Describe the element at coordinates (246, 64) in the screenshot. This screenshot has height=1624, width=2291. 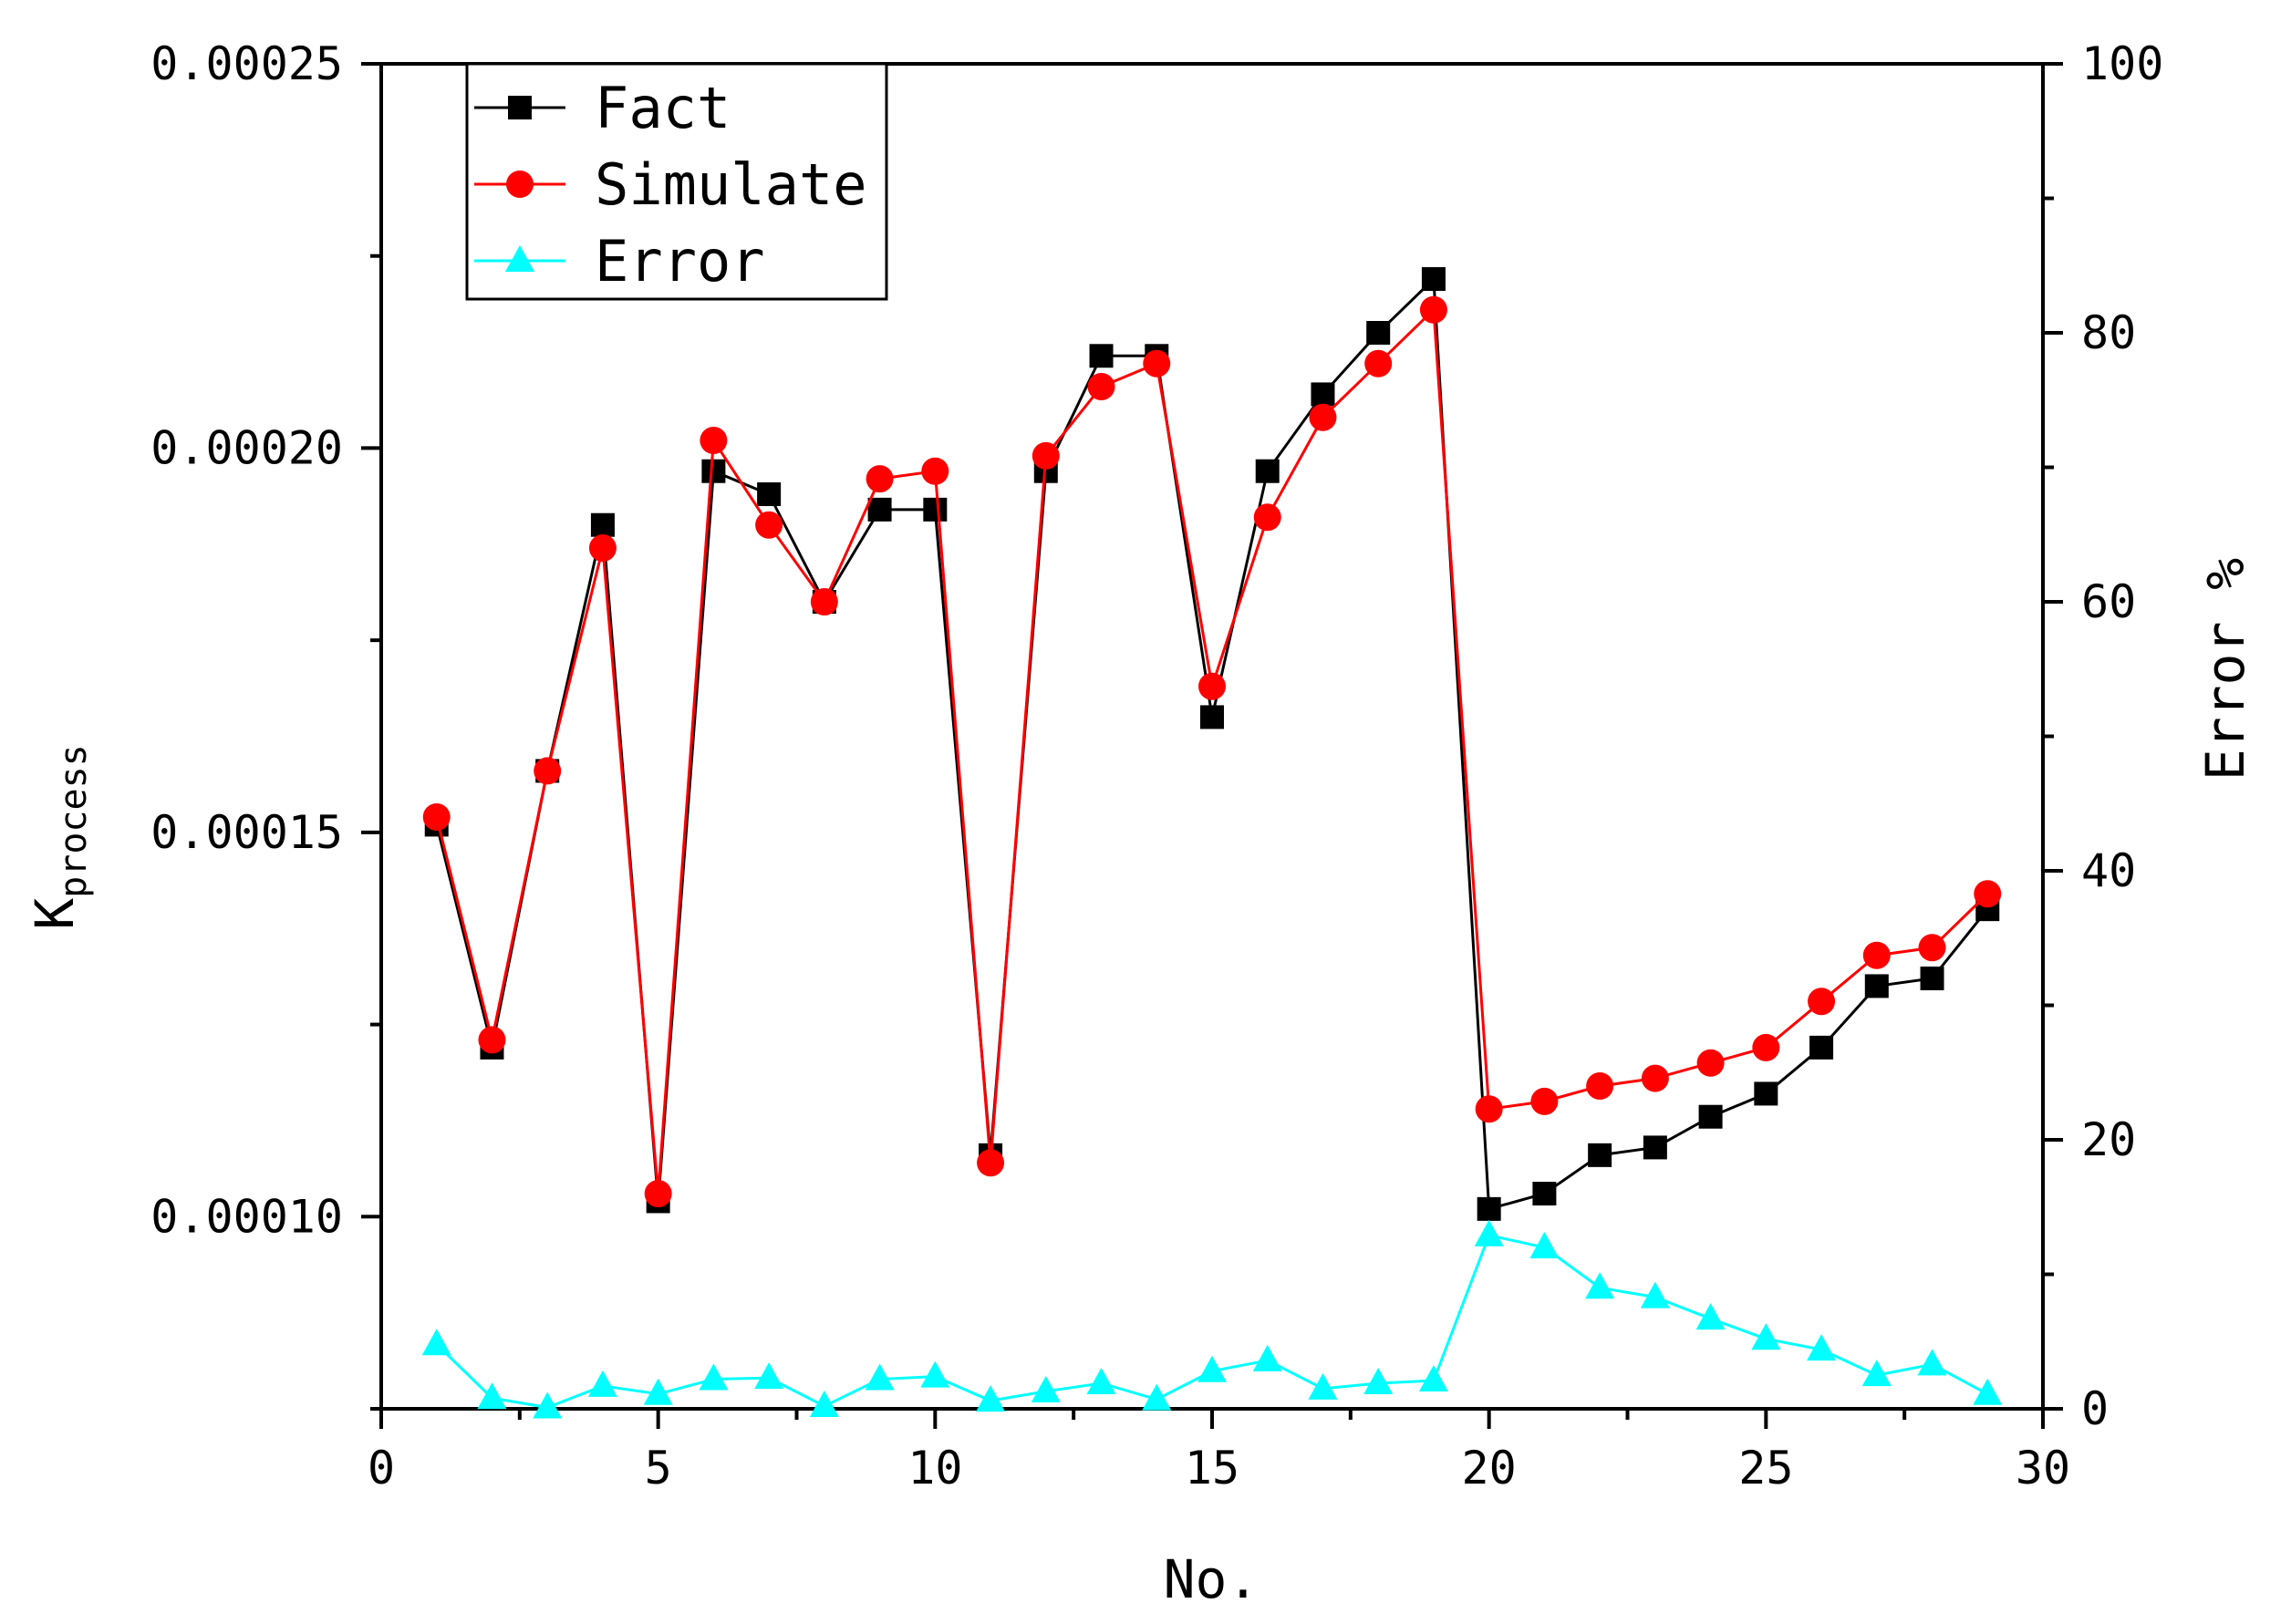
I see `y-tick-label: 0.00025` at that location.